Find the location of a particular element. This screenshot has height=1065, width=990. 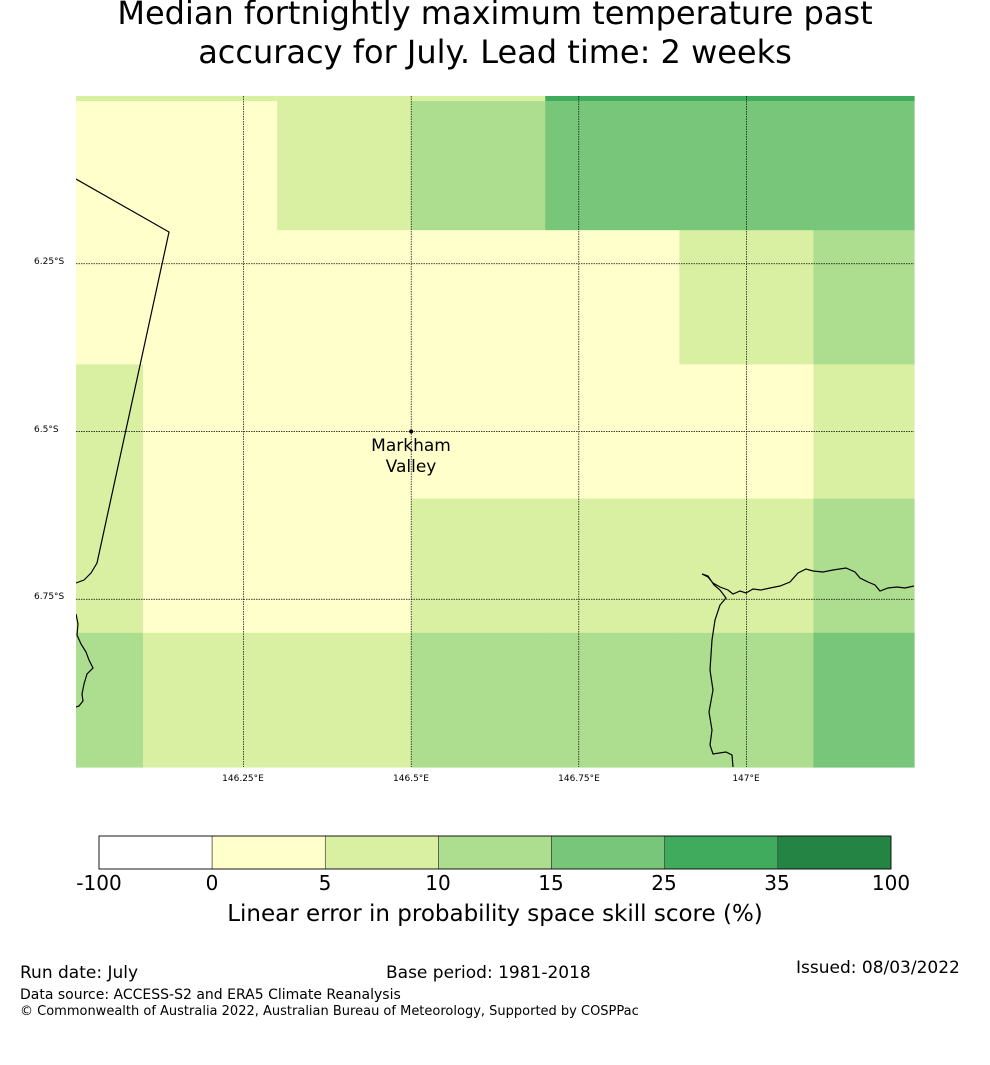

huon-gulf-coastline is located at coordinates (807, 667).